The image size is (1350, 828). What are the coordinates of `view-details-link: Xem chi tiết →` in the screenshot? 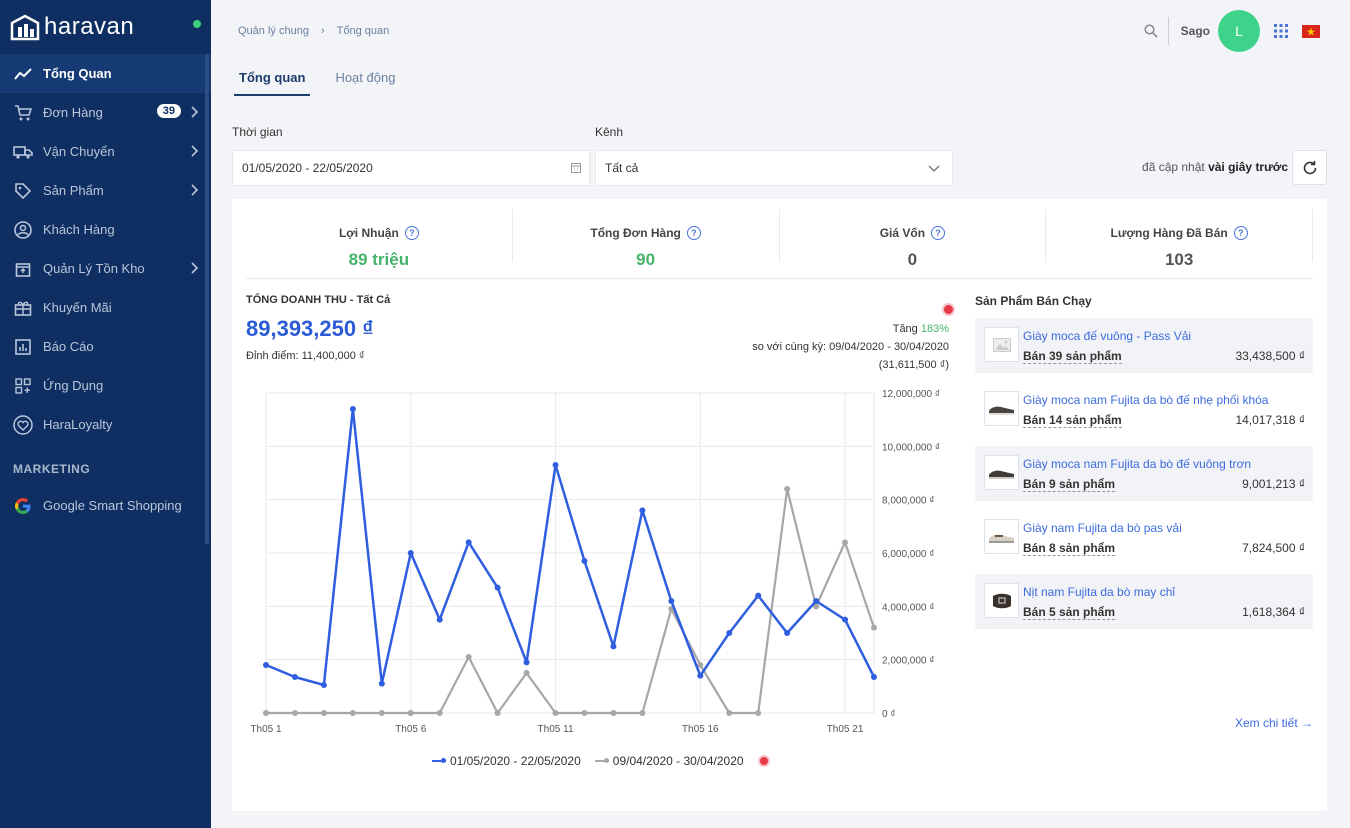 It's located at (1273, 723).